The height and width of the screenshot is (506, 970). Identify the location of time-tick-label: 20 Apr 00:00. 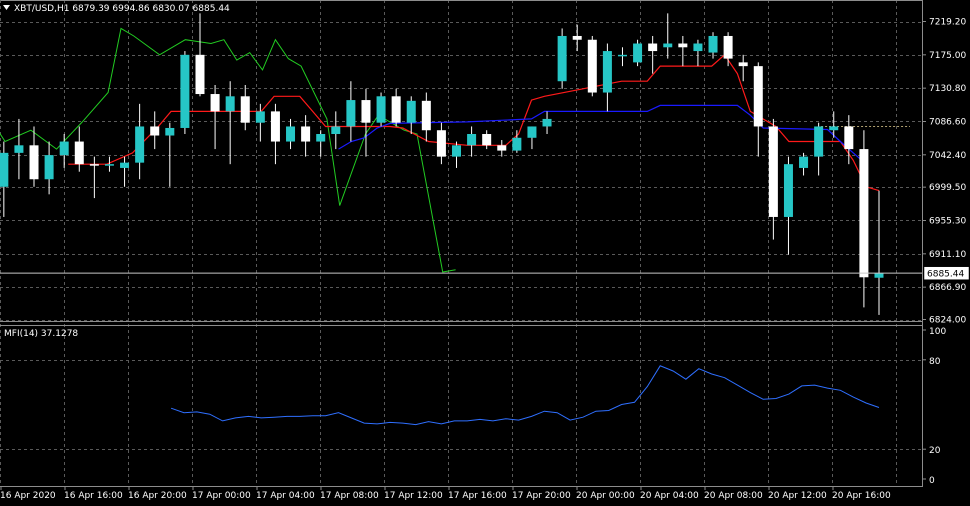
(605, 496).